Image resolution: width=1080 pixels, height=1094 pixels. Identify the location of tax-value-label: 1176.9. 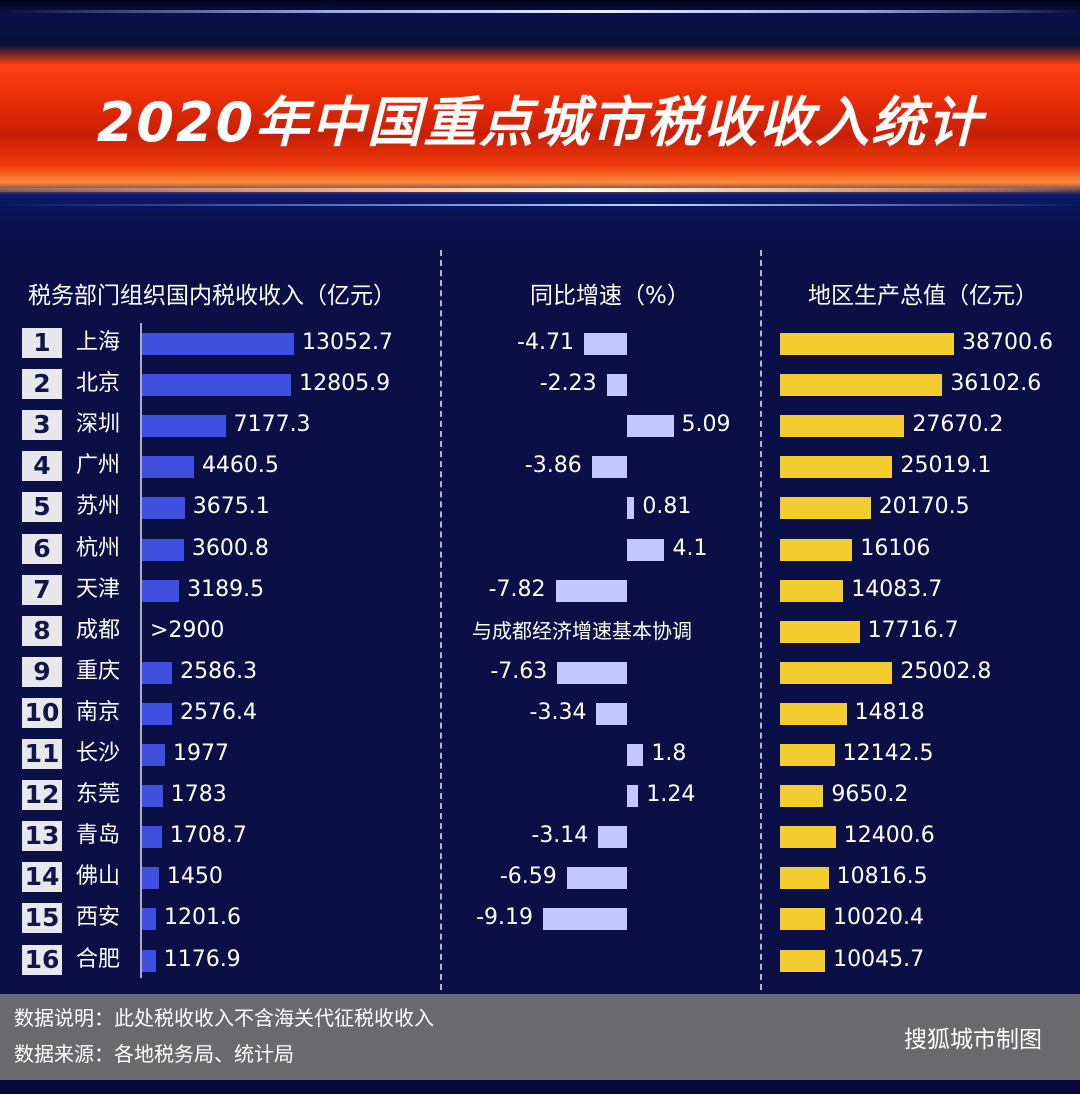
(202, 959).